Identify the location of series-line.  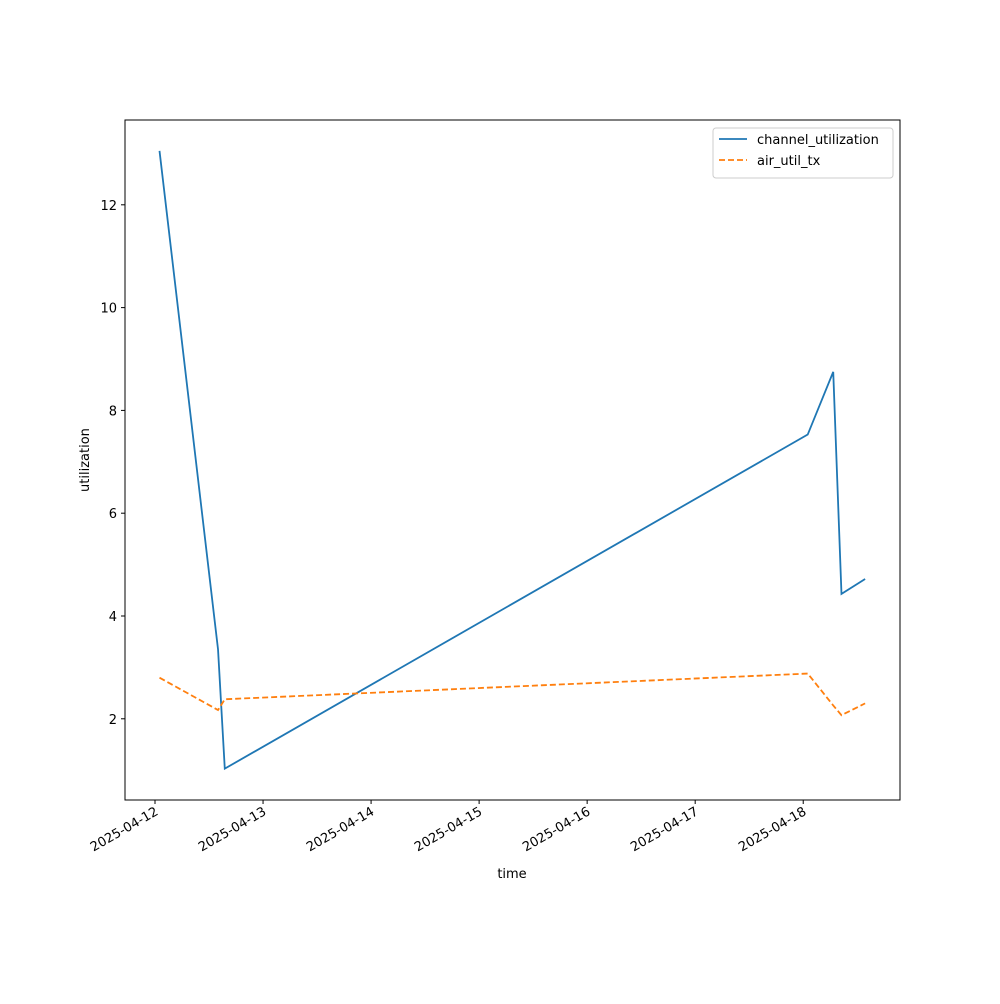
(512, 694).